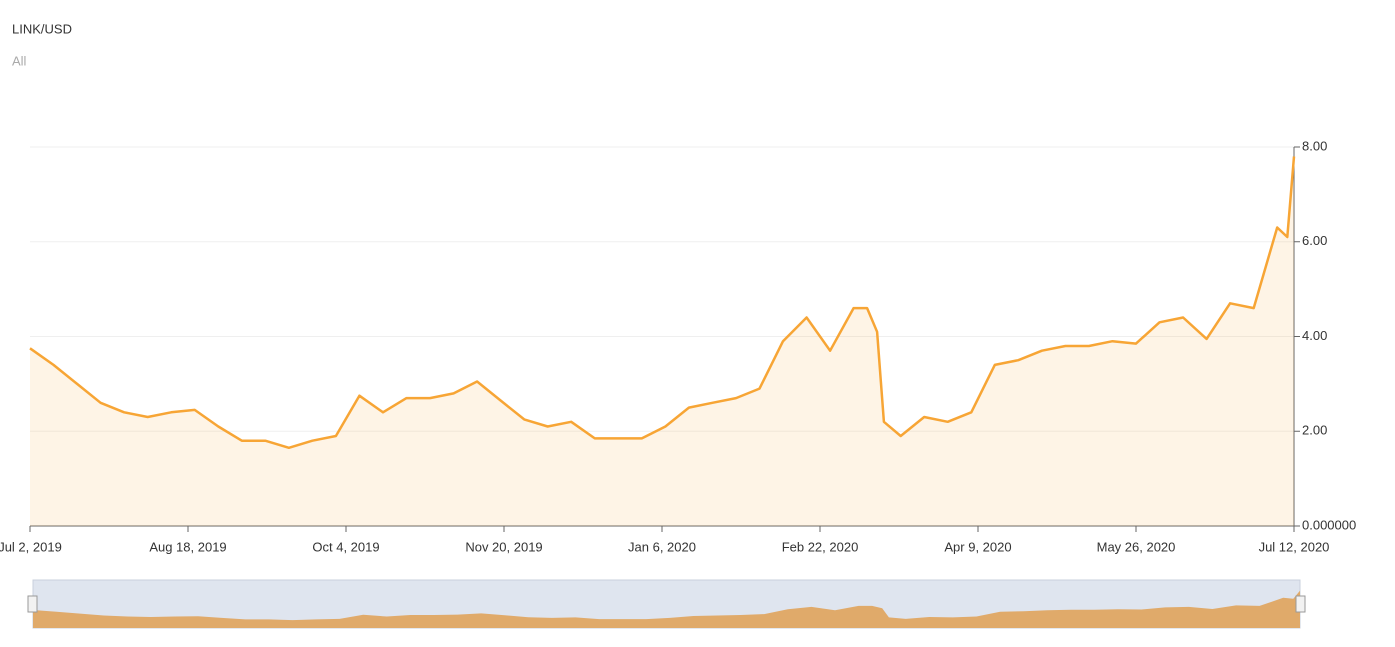 This screenshot has width=1395, height=647. What do you see at coordinates (1329, 524) in the screenshot?
I see `y-tick-label: 0.000000` at bounding box center [1329, 524].